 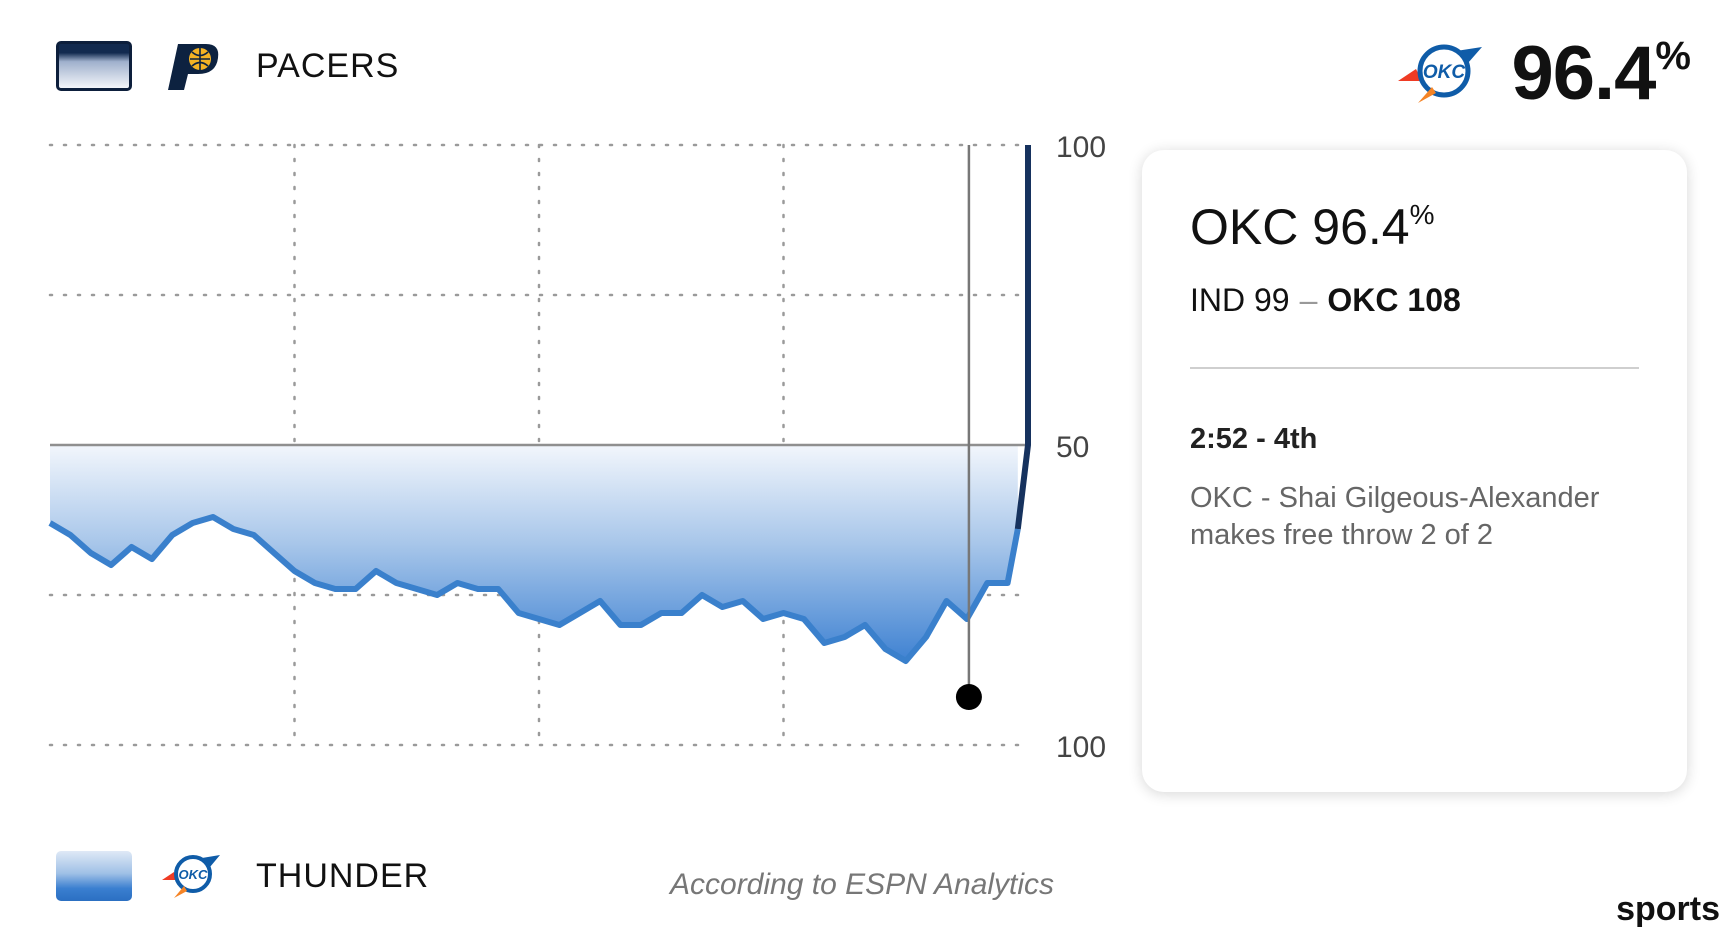 I want to click on thunder-color-swatch, so click(x=94, y=876).